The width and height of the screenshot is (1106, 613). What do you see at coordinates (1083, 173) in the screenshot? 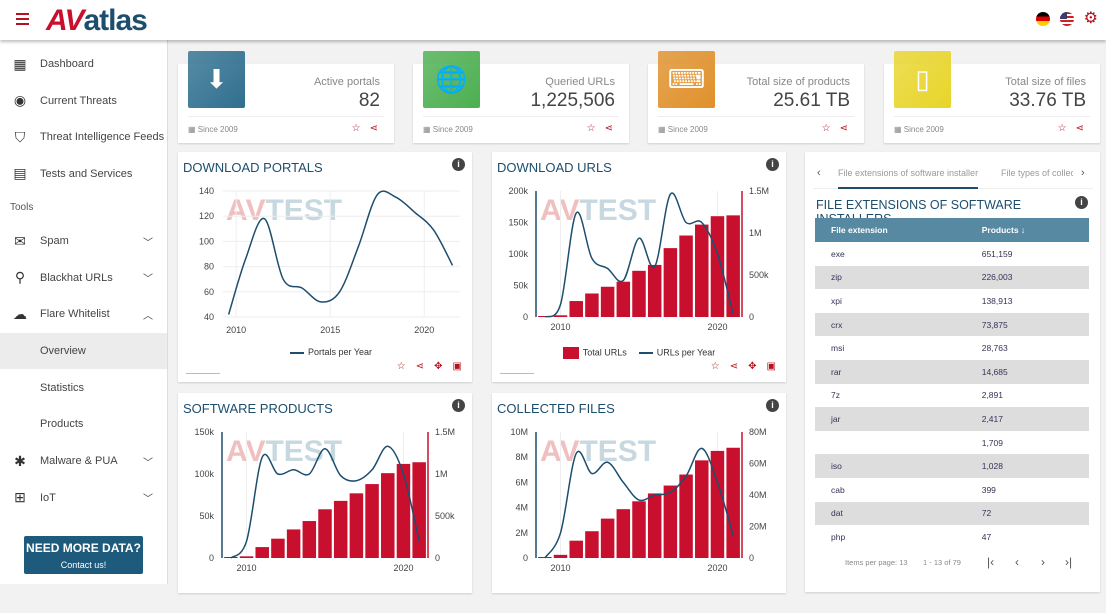
I see `chevron-right-icon: ›` at bounding box center [1083, 173].